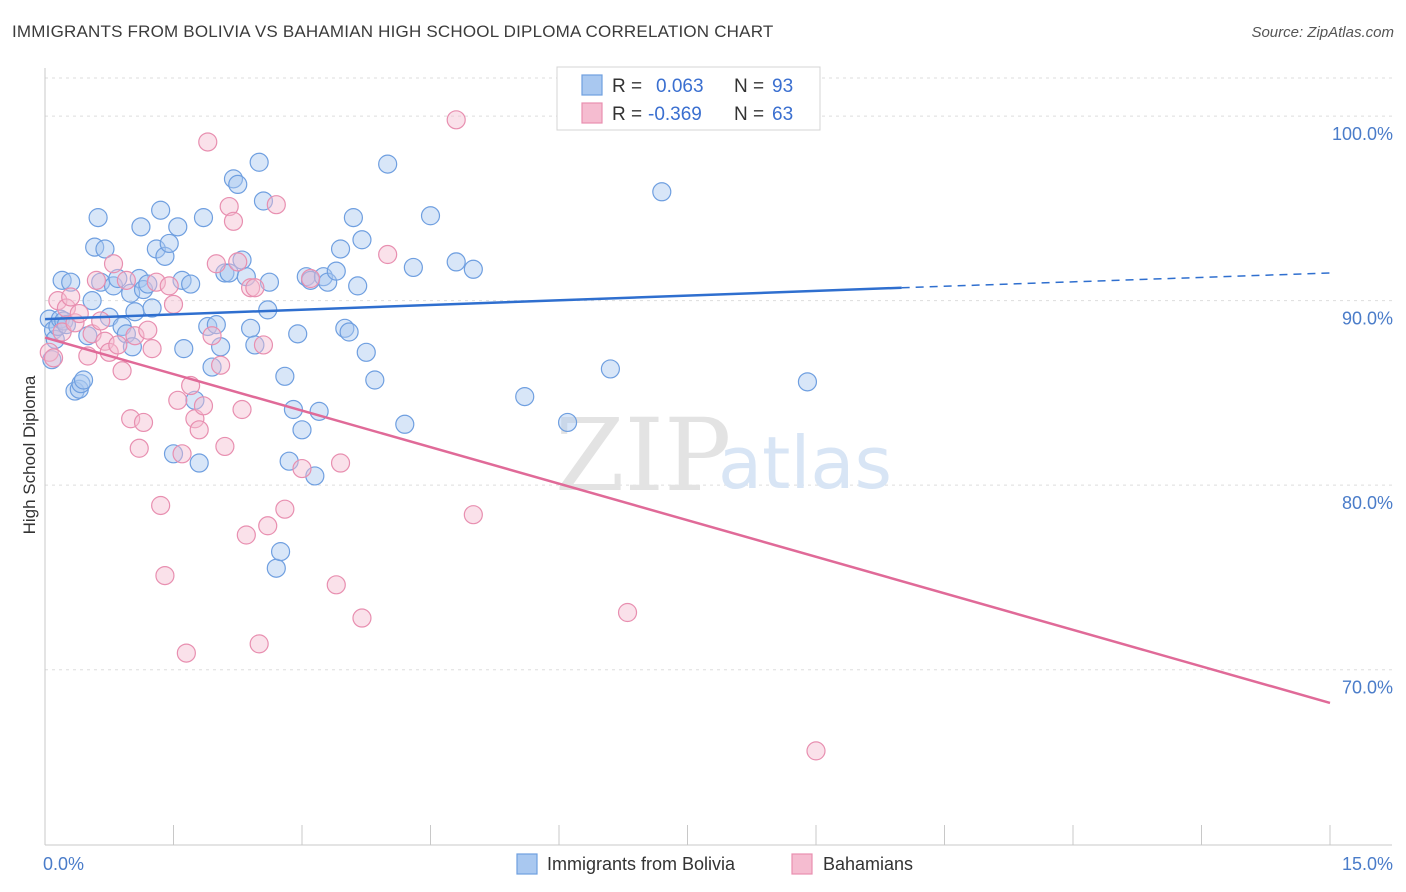 This screenshot has height=892, width=1406. What do you see at coordinates (749, 114) in the screenshot?
I see `legend-n-label-bahamians: N =` at bounding box center [749, 114].